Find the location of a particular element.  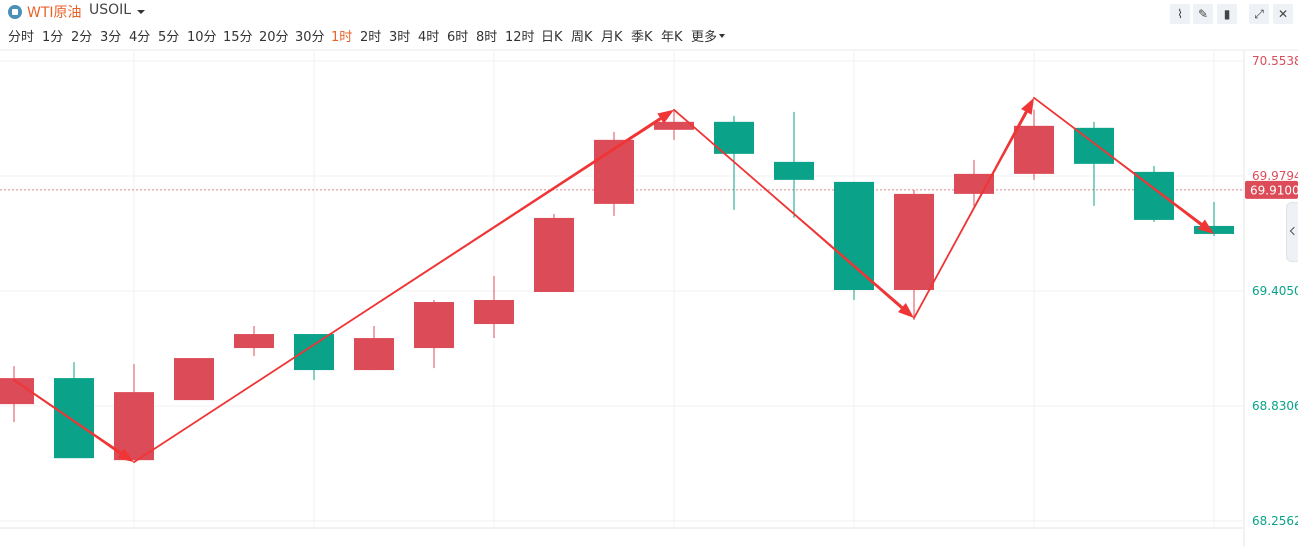

period-tab: 8时 is located at coordinates (487, 37).